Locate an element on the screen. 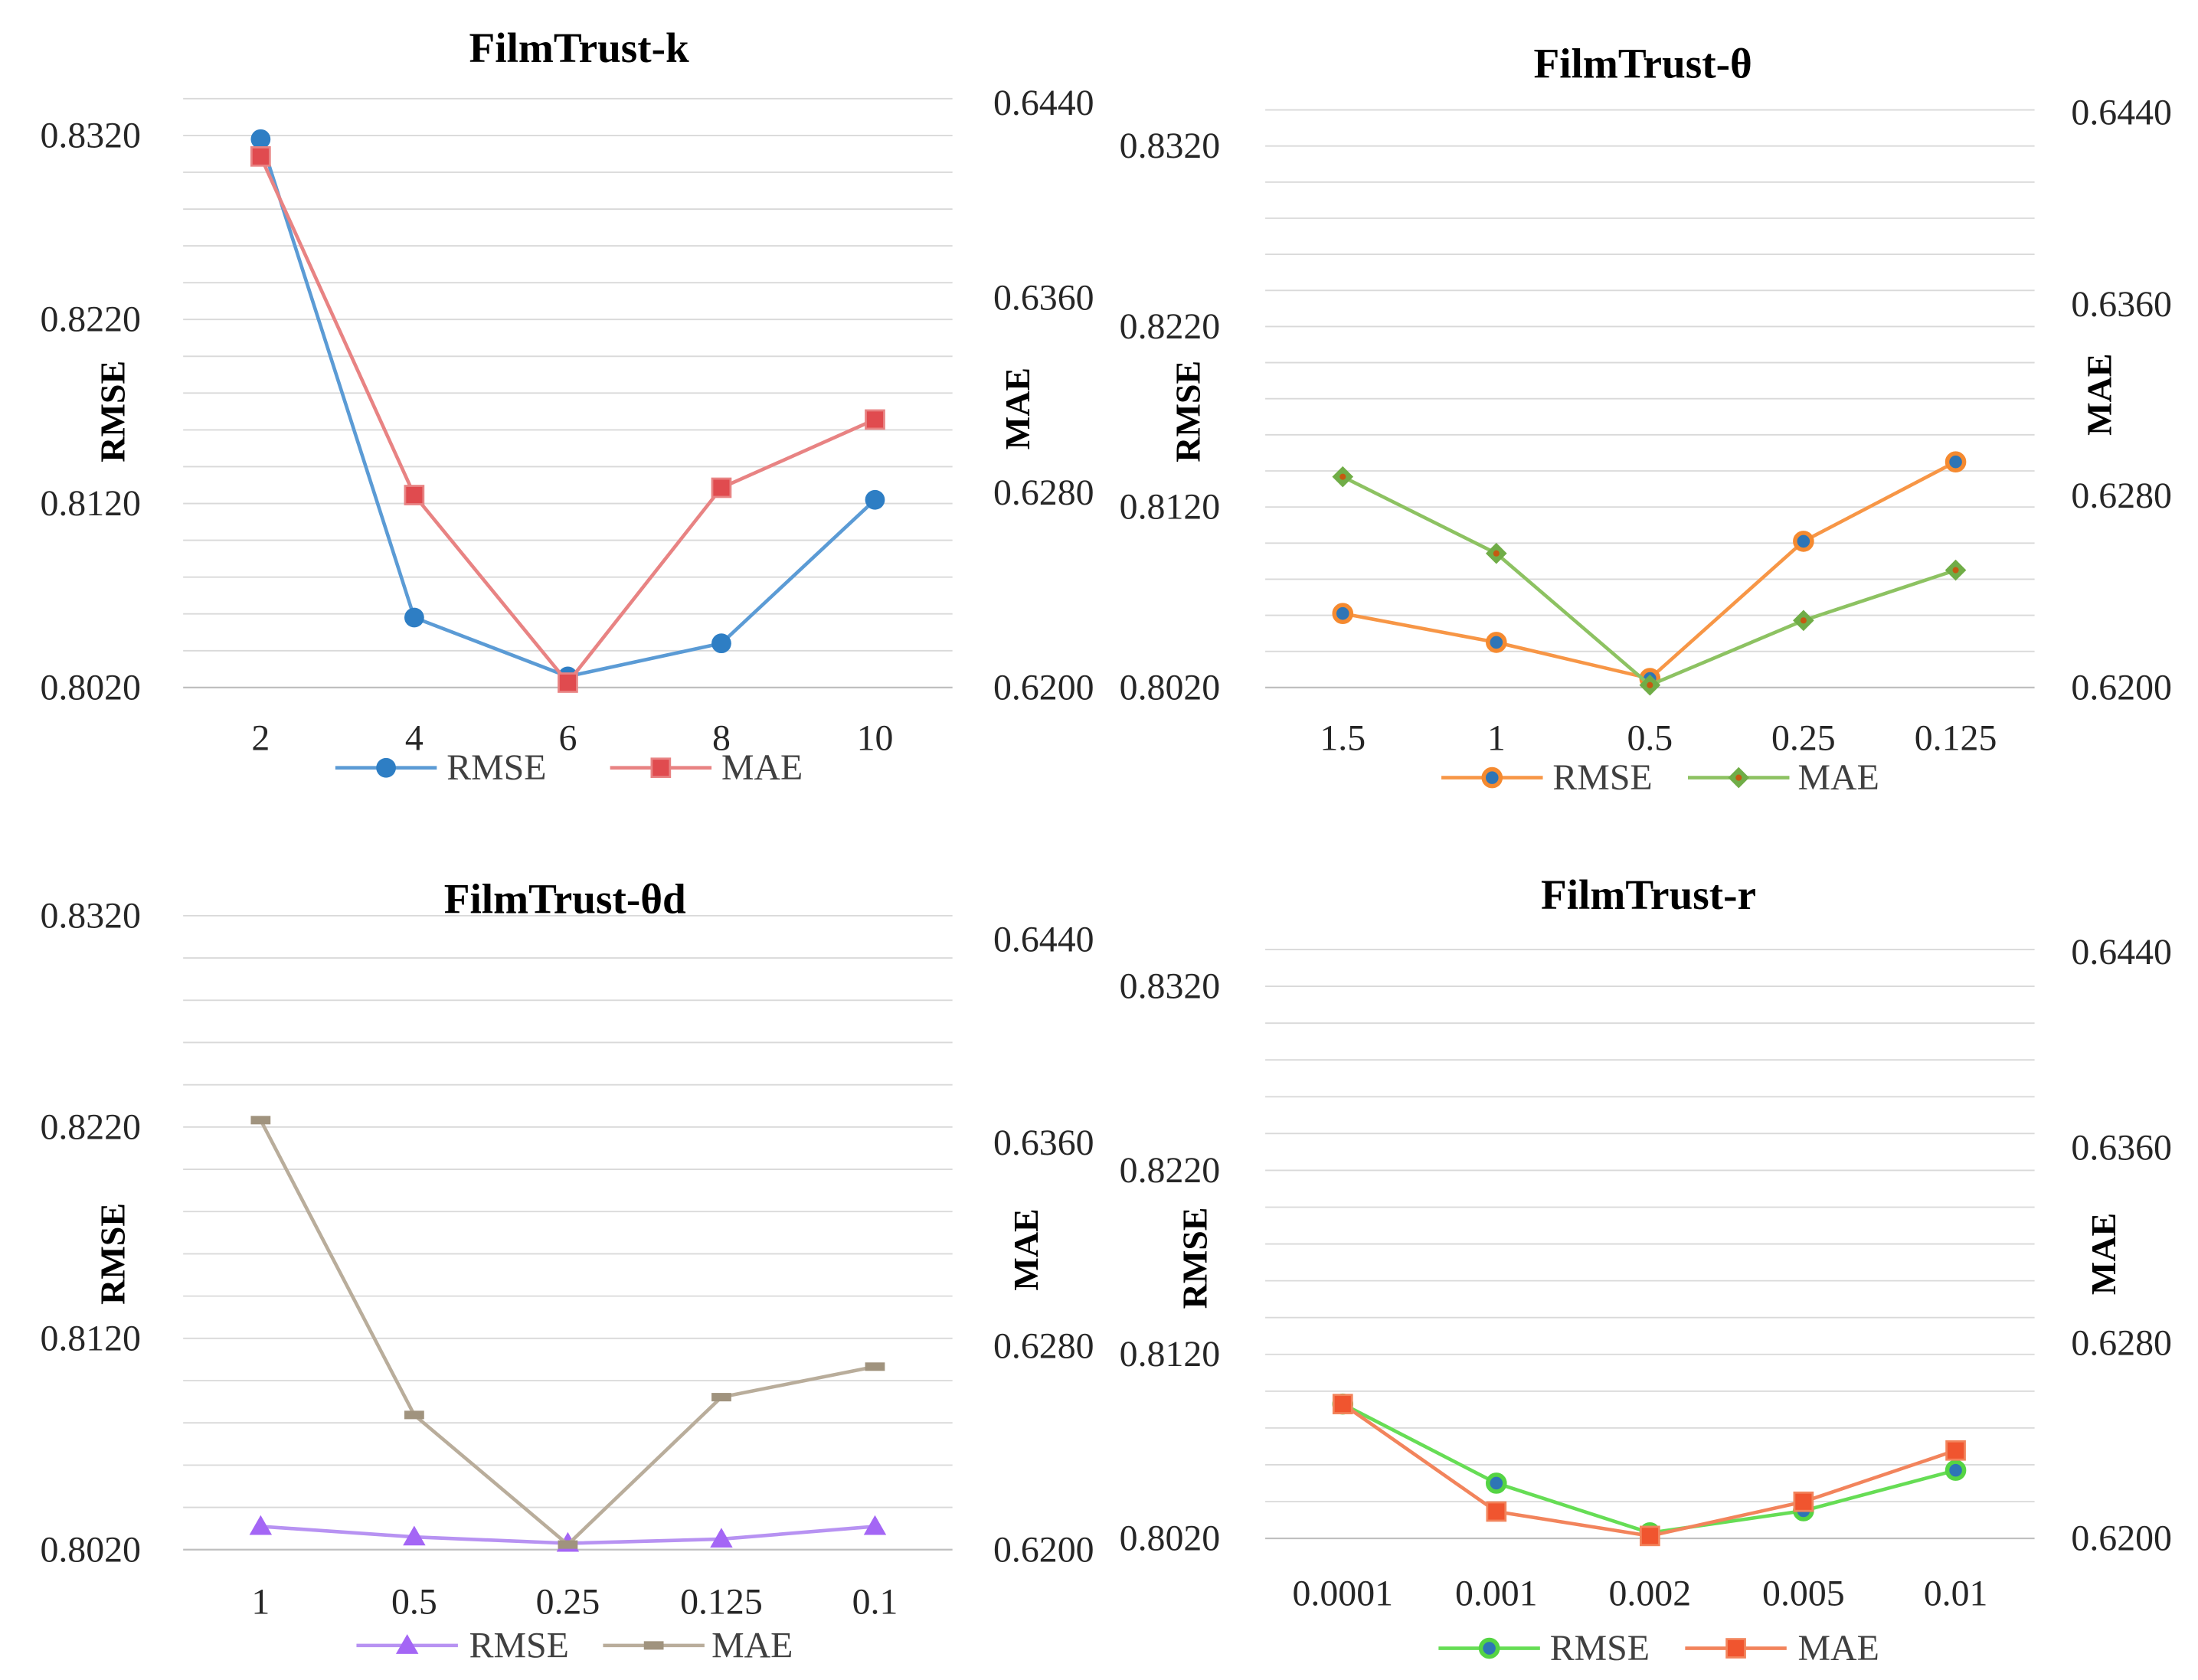 The height and width of the screenshot is (1680, 2198). chart-4-left-tick-label: 0.8020 is located at coordinates (1170, 1538).